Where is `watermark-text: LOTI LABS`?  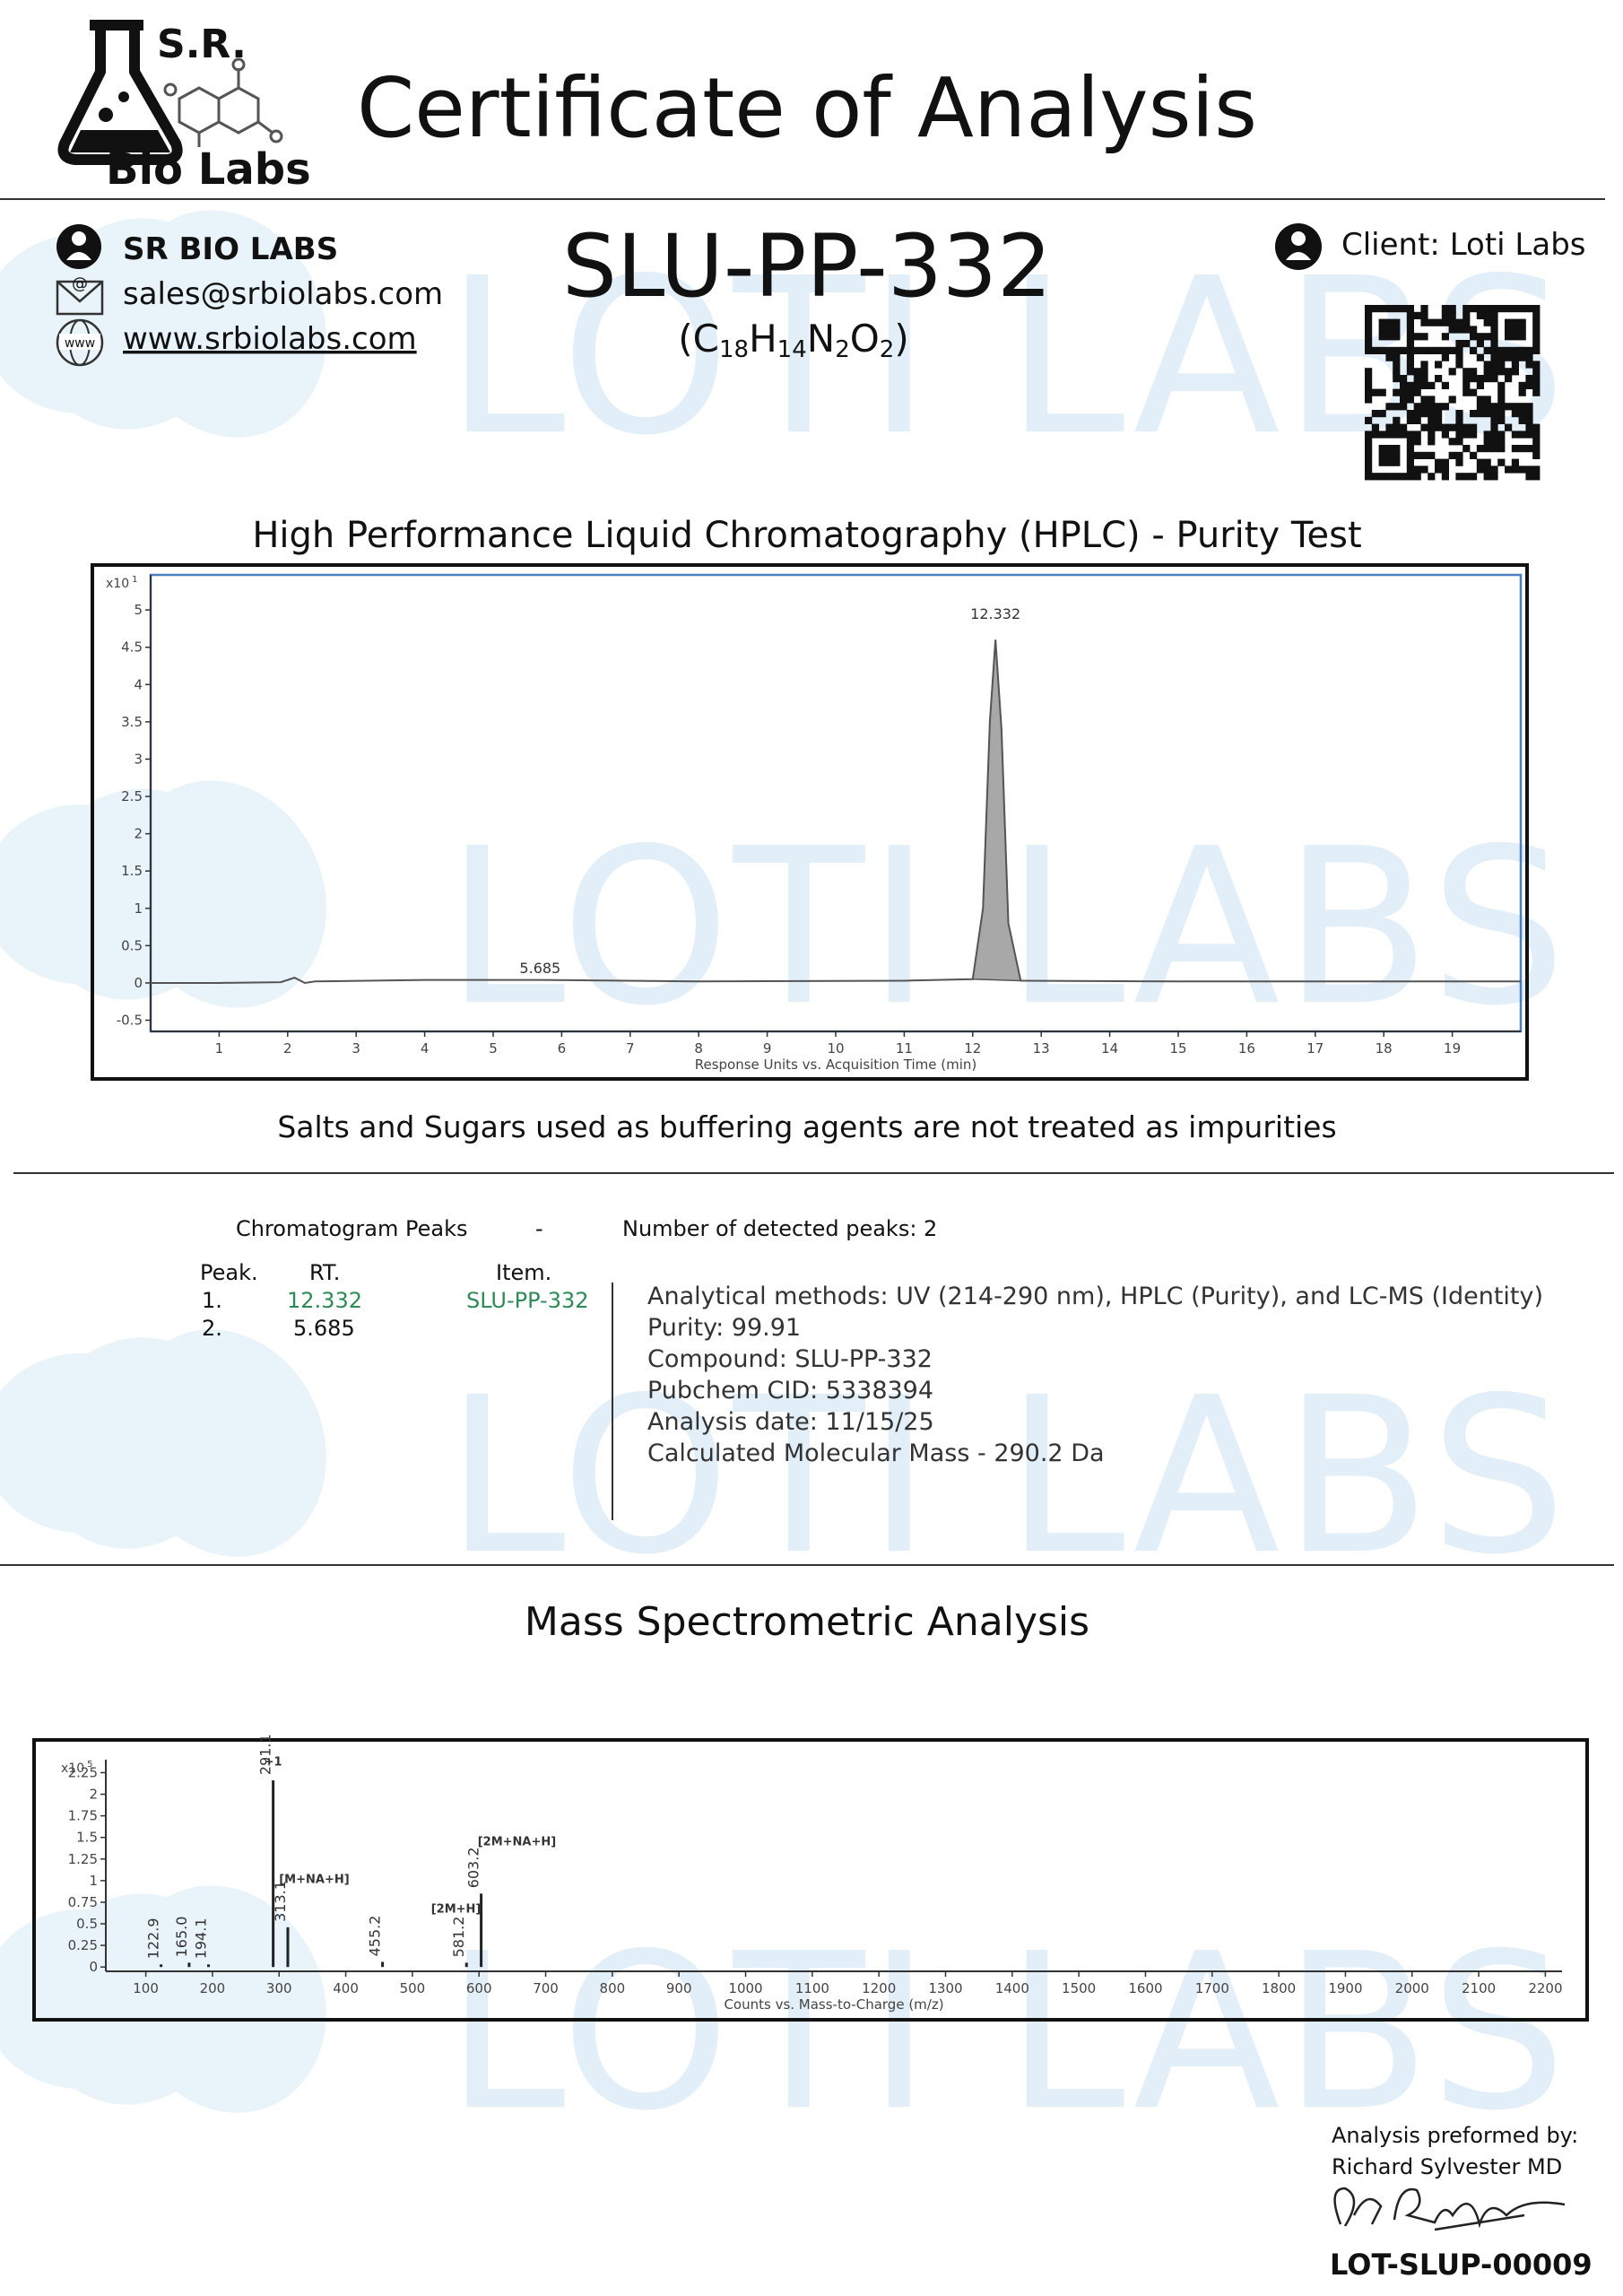
watermark-text: LOTI LABS is located at coordinates (1007, 357).